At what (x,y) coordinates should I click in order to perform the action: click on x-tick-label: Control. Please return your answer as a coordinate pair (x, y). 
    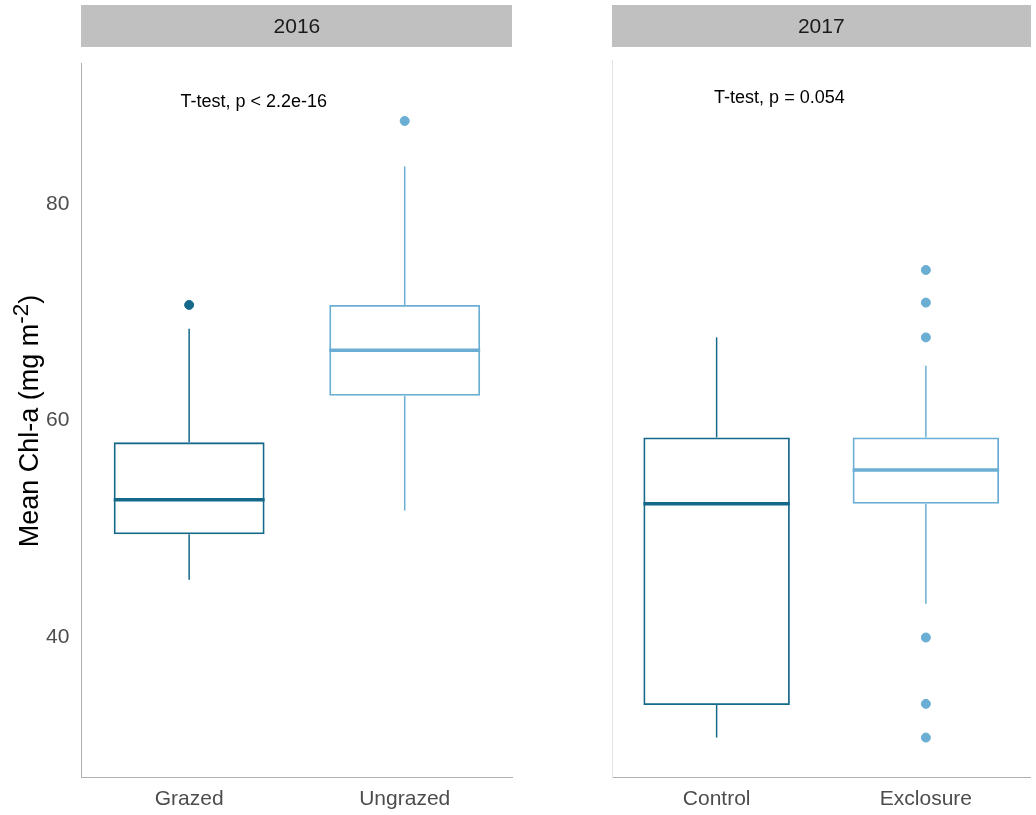
    Looking at the image, I should click on (716, 798).